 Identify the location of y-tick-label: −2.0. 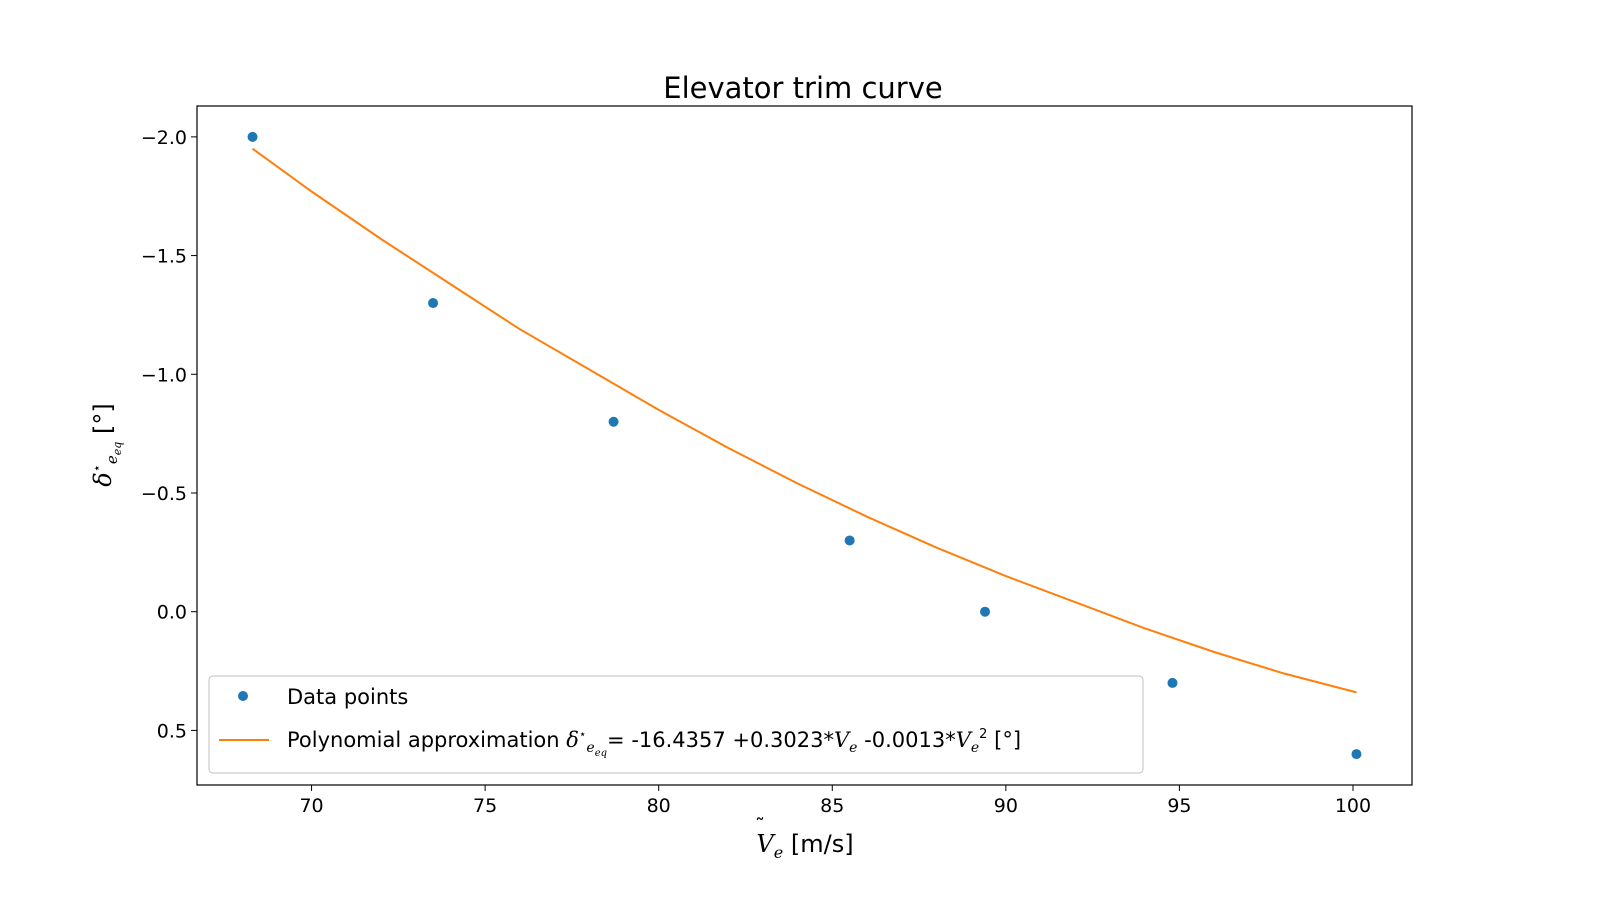
(164, 138).